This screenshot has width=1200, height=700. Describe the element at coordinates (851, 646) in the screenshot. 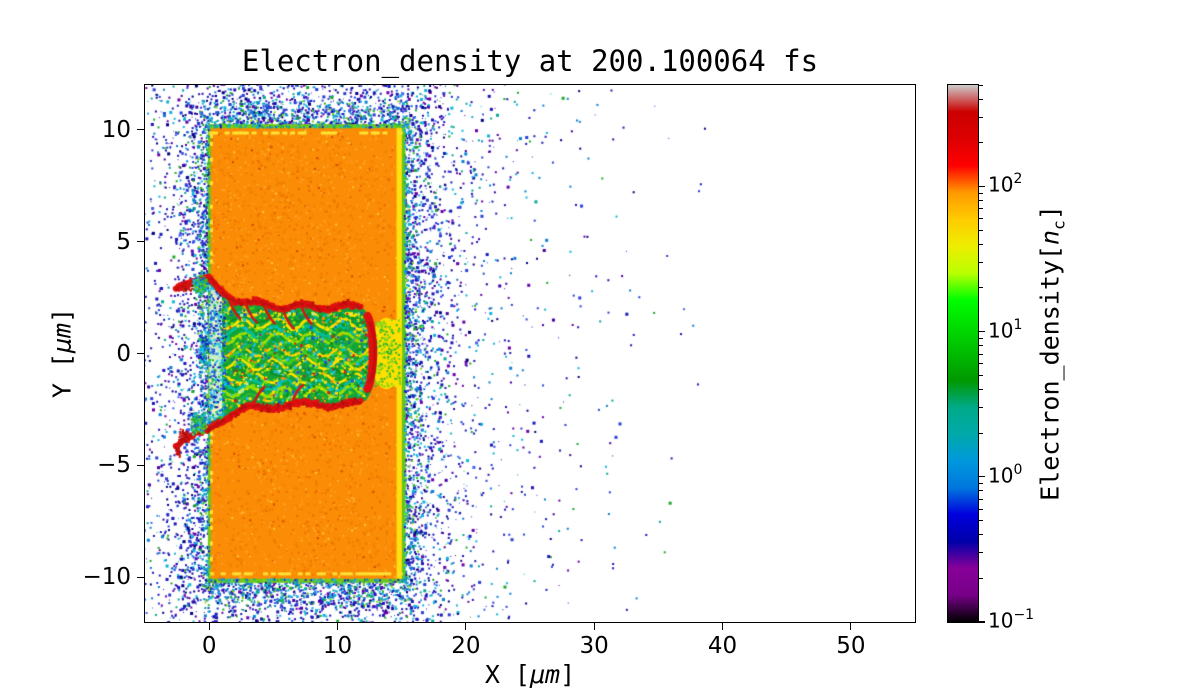

I see `x-tick-label: 50` at that location.